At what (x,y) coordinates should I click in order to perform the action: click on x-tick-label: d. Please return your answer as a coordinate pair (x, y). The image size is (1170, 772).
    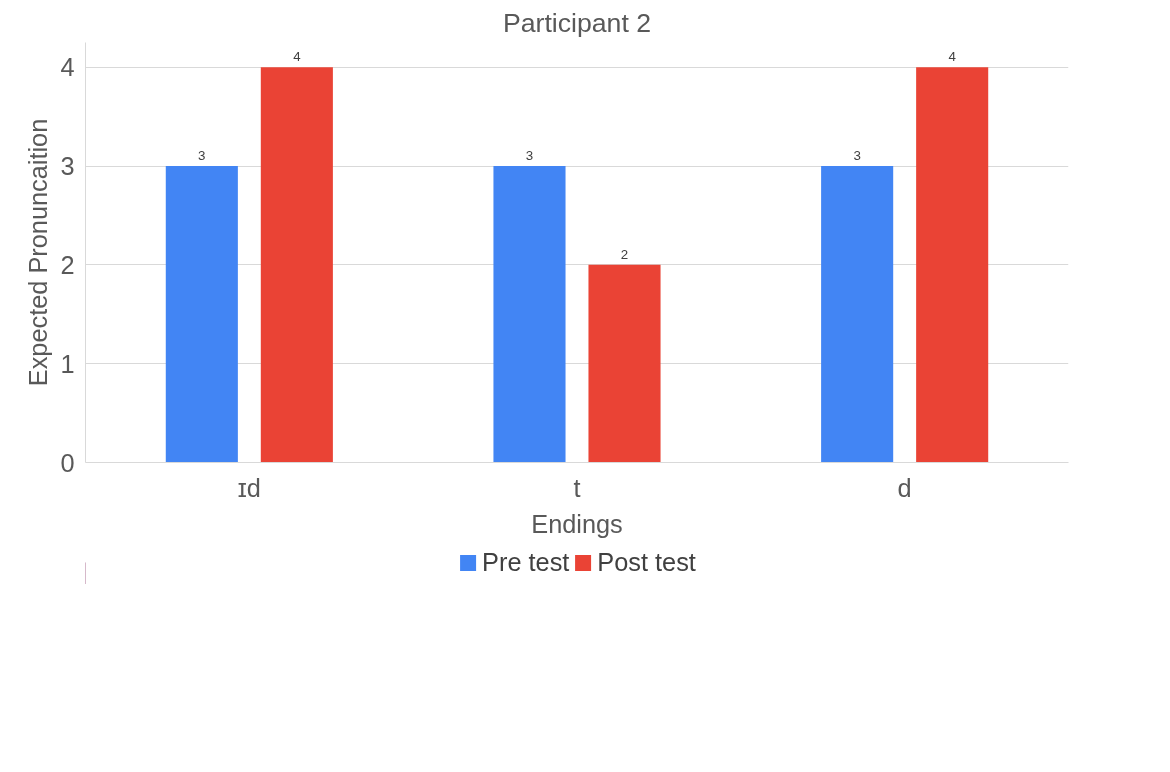
    Looking at the image, I should click on (904, 487).